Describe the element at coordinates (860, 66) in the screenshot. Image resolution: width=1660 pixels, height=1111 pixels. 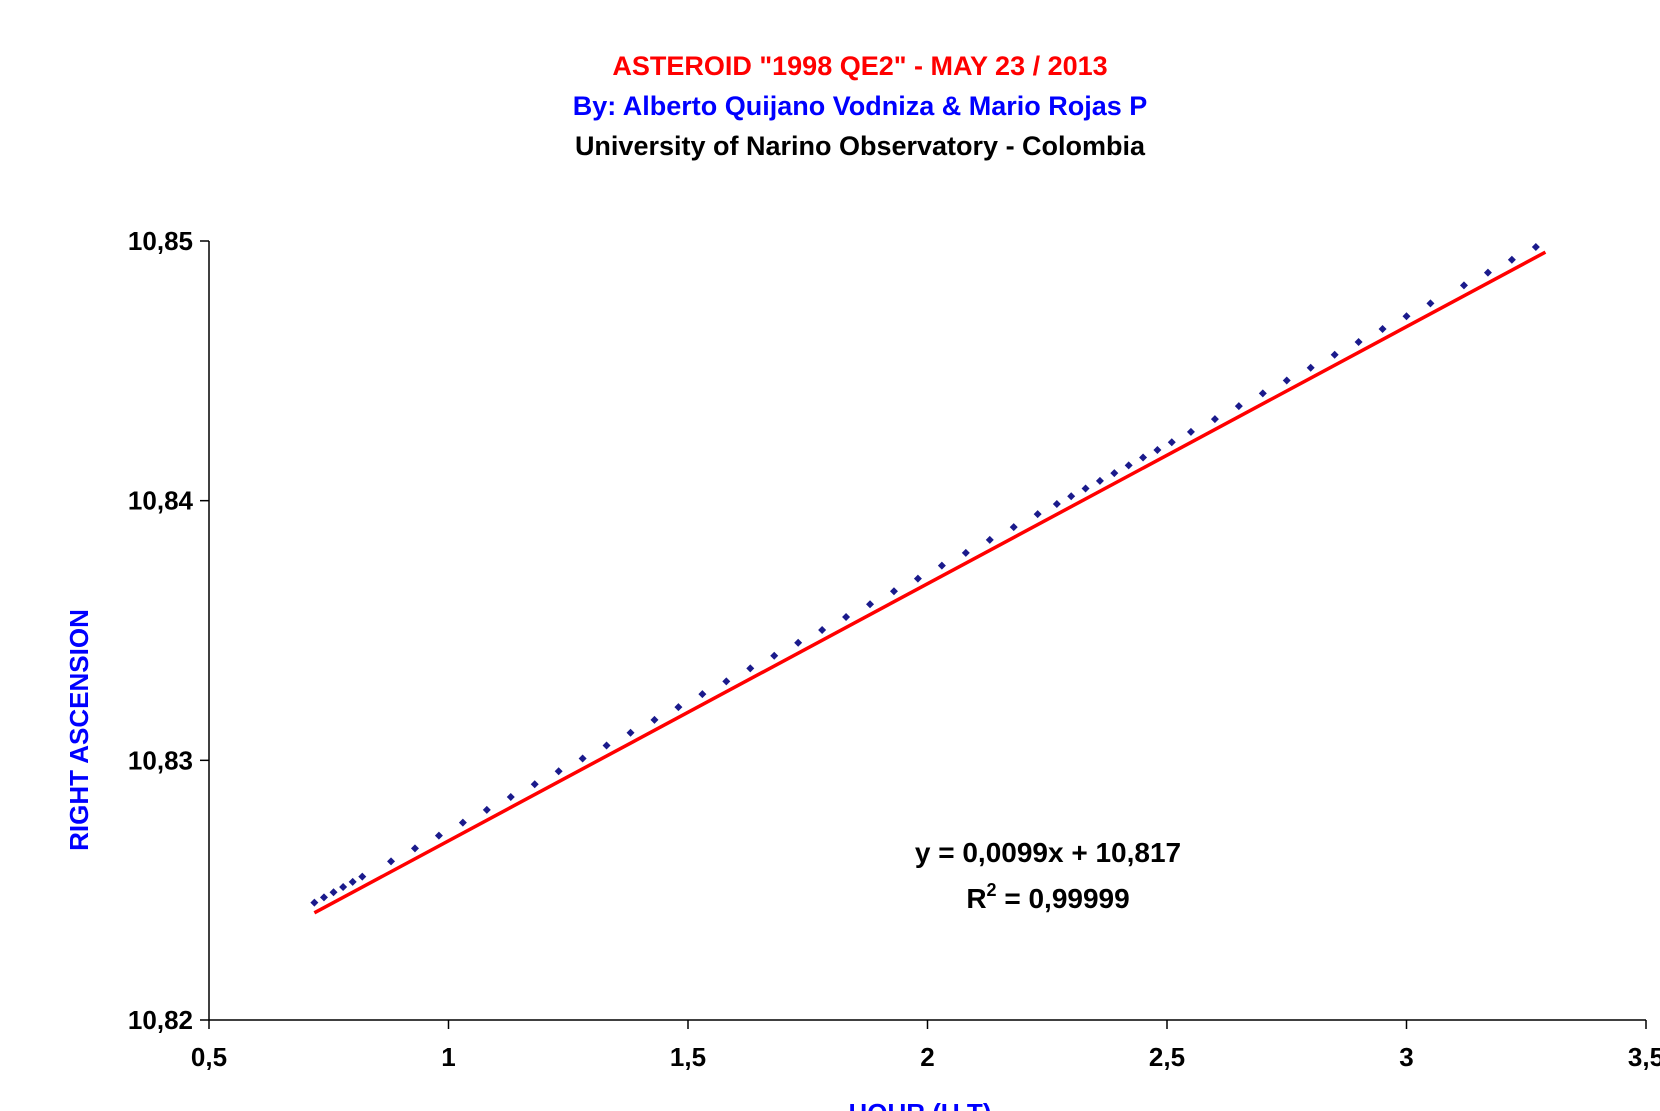
I see `chart-title: ASTEROID "1998 QE2" - MAY 23 / 2013` at that location.